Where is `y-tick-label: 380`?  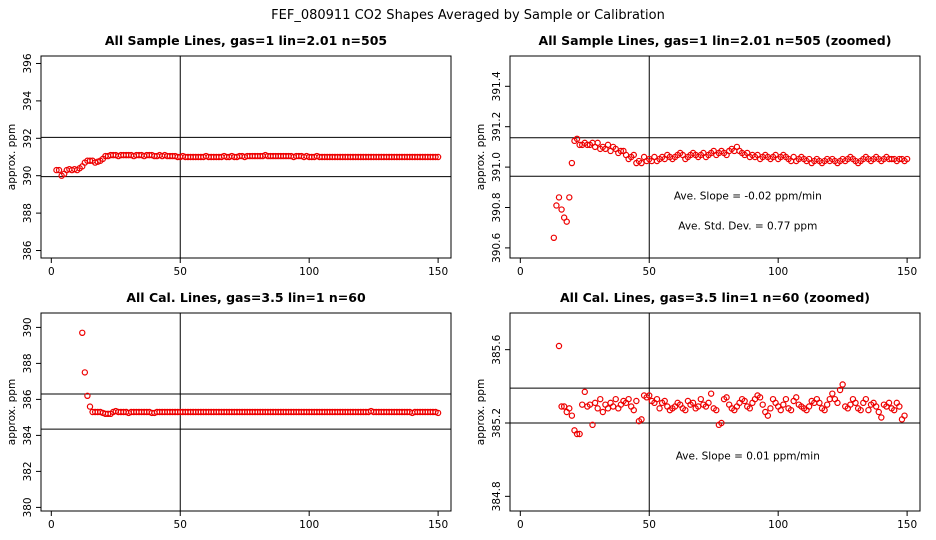 y-tick-label: 380 is located at coordinates (28, 507).